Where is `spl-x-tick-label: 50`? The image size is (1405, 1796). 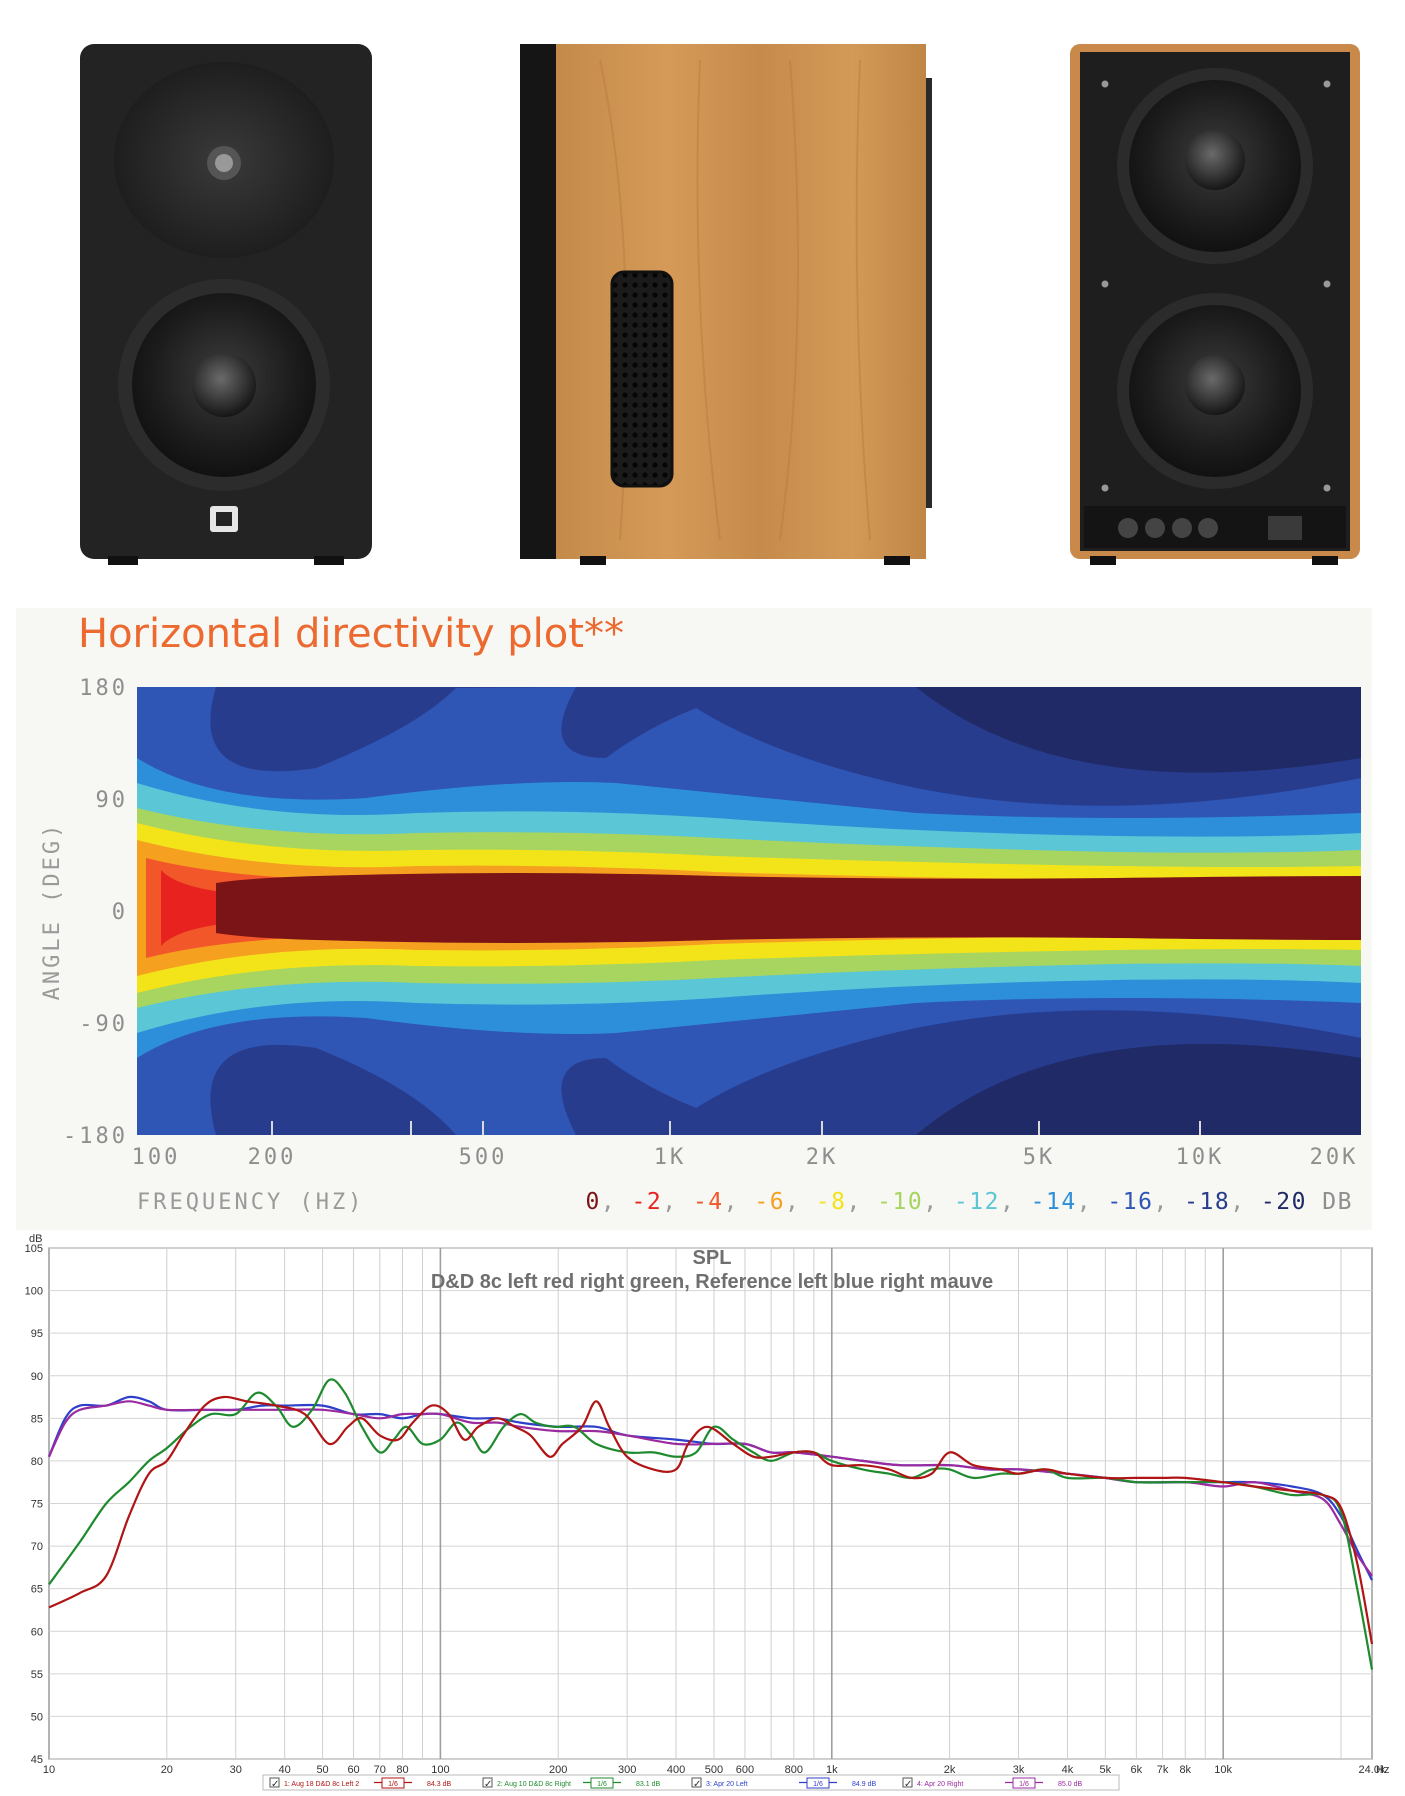
spl-x-tick-label: 50 is located at coordinates (322, 1770).